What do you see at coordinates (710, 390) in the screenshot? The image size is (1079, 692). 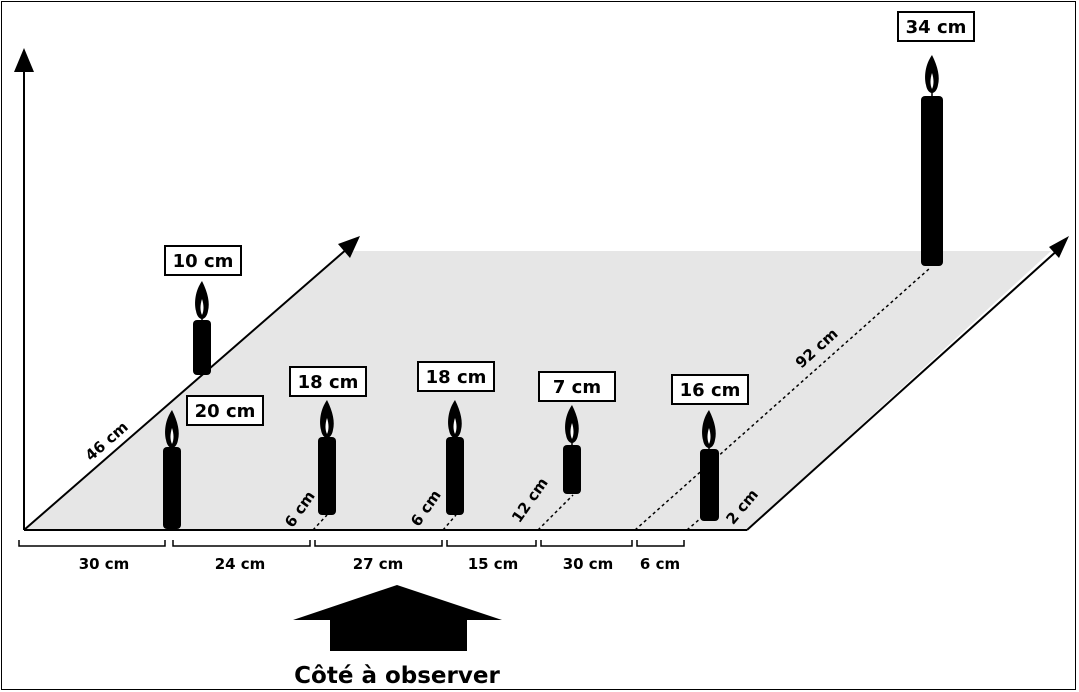 I see `height-label-c6: 16 cm` at bounding box center [710, 390].